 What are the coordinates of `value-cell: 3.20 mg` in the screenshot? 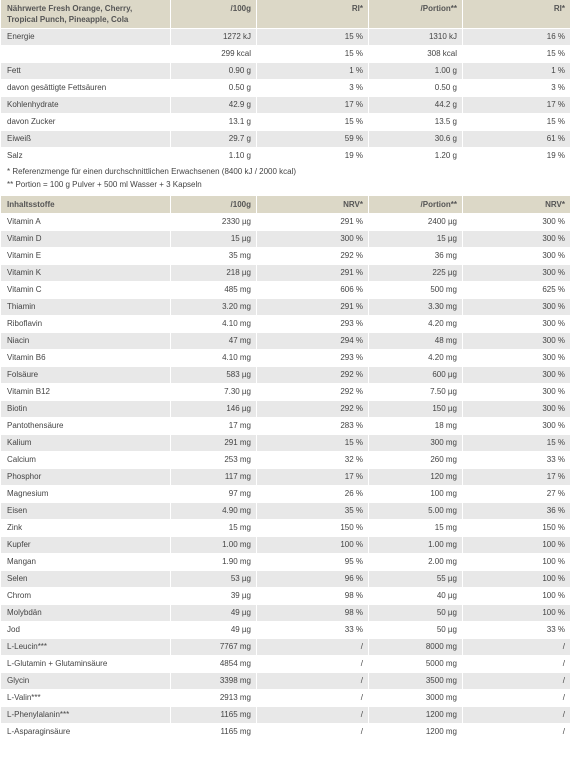 It's located at (213, 307).